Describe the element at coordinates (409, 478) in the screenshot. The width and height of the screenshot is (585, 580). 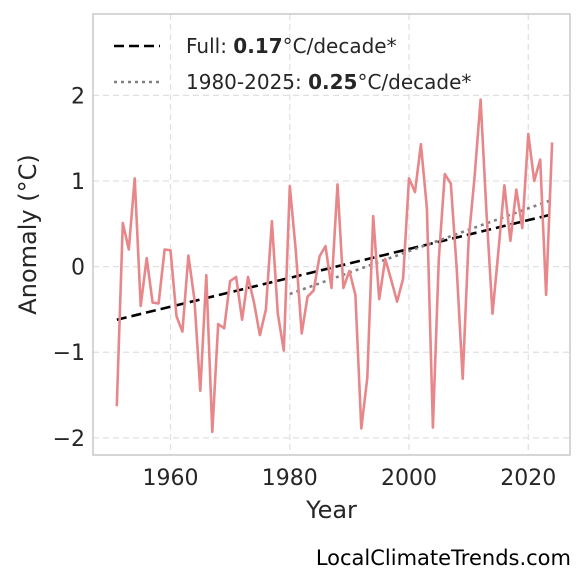
I see `x-tick-label: 2000` at that location.